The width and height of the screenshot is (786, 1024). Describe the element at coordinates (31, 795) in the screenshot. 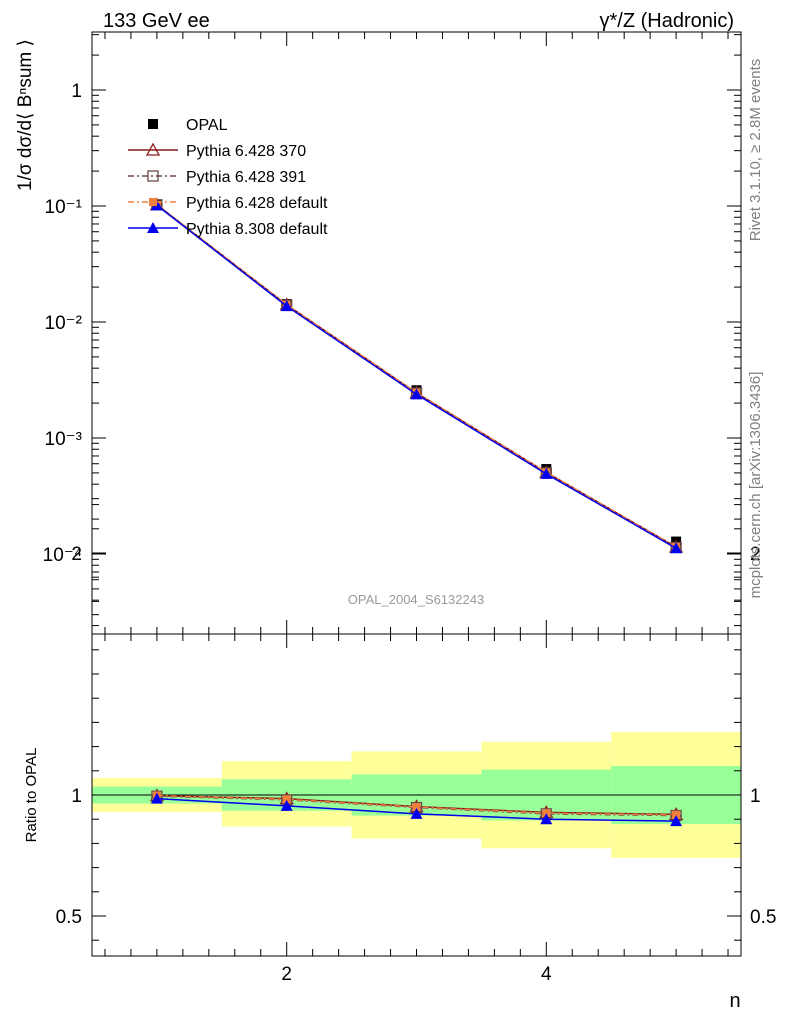

I see `ratio-y-axis-title: Ratio to OPAL` at that location.